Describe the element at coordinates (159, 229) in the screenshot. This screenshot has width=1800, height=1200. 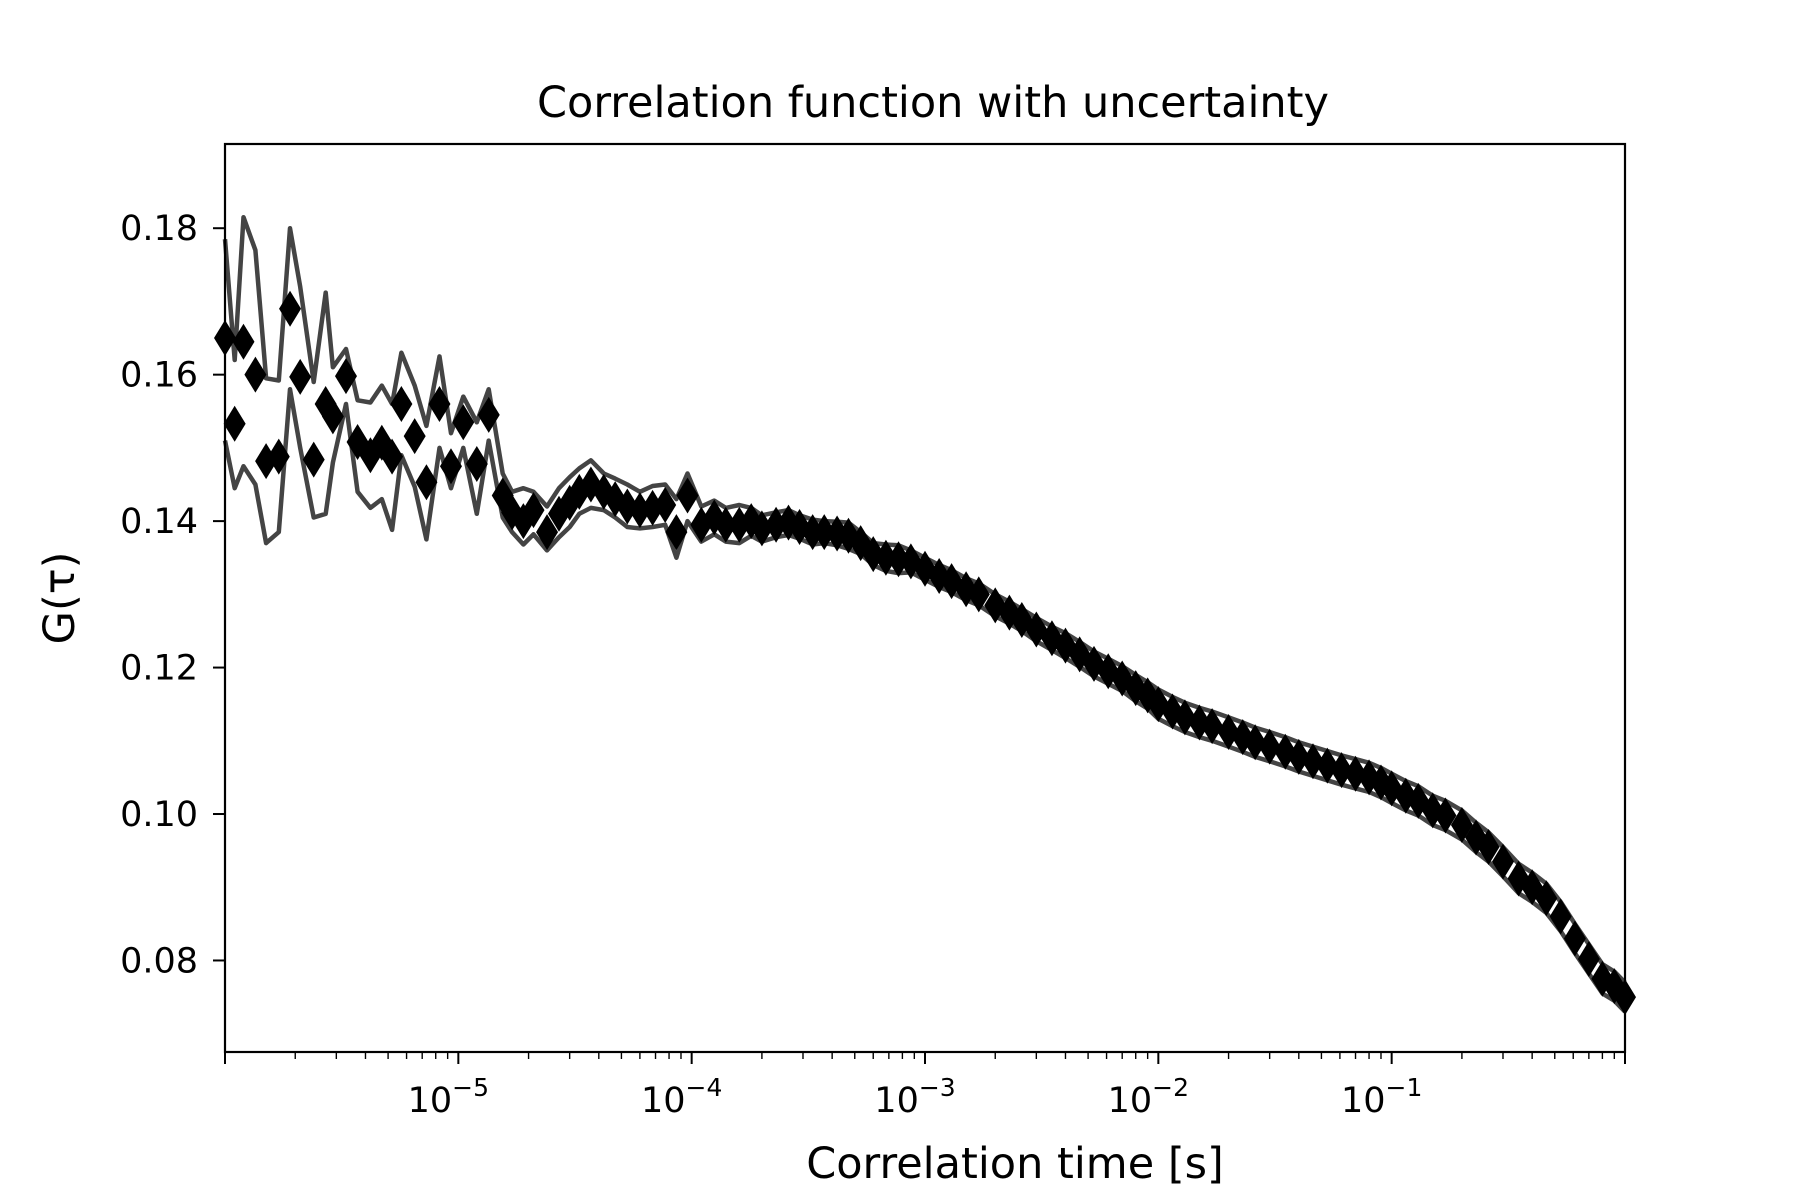
I see `y-tick-label: 0.18` at that location.